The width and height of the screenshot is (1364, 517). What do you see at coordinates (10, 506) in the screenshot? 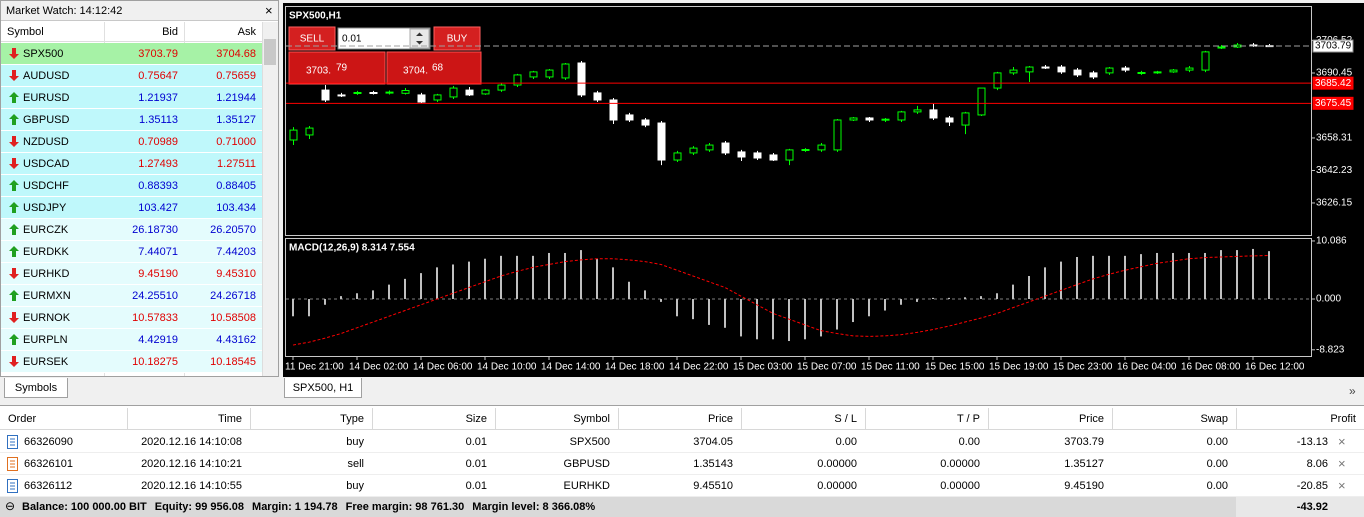
I see `collapse-icon: ⊖` at bounding box center [10, 506].